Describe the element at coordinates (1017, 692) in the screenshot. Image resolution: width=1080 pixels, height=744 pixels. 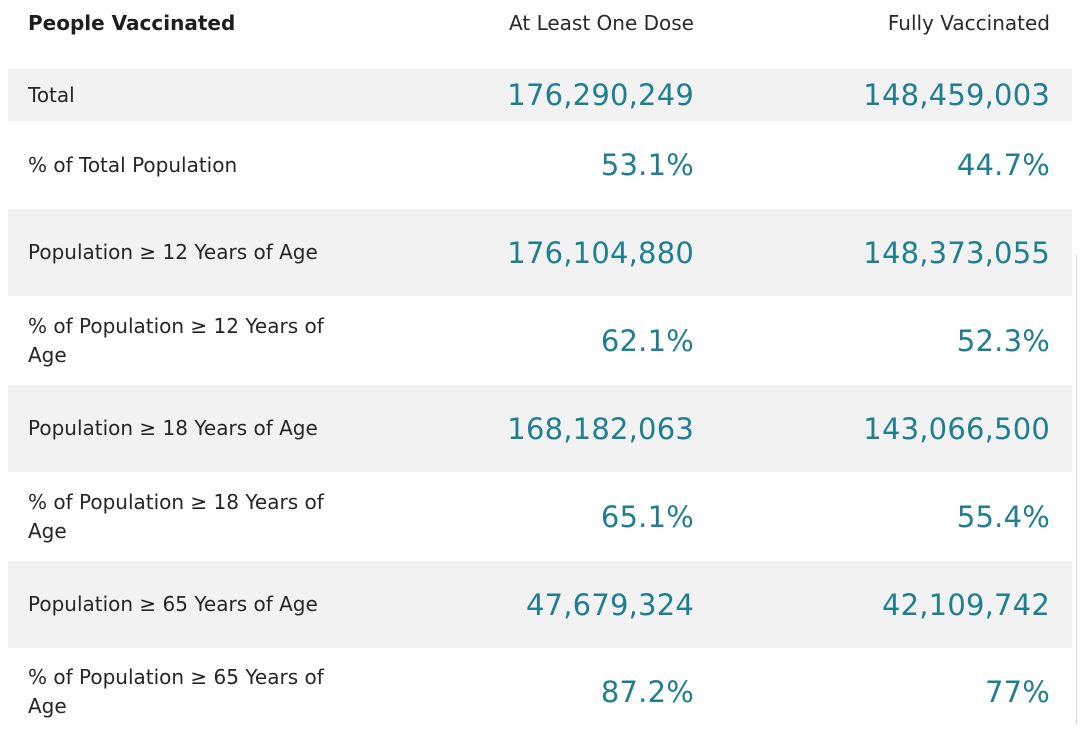
I see `row-full-value: 77%` at that location.